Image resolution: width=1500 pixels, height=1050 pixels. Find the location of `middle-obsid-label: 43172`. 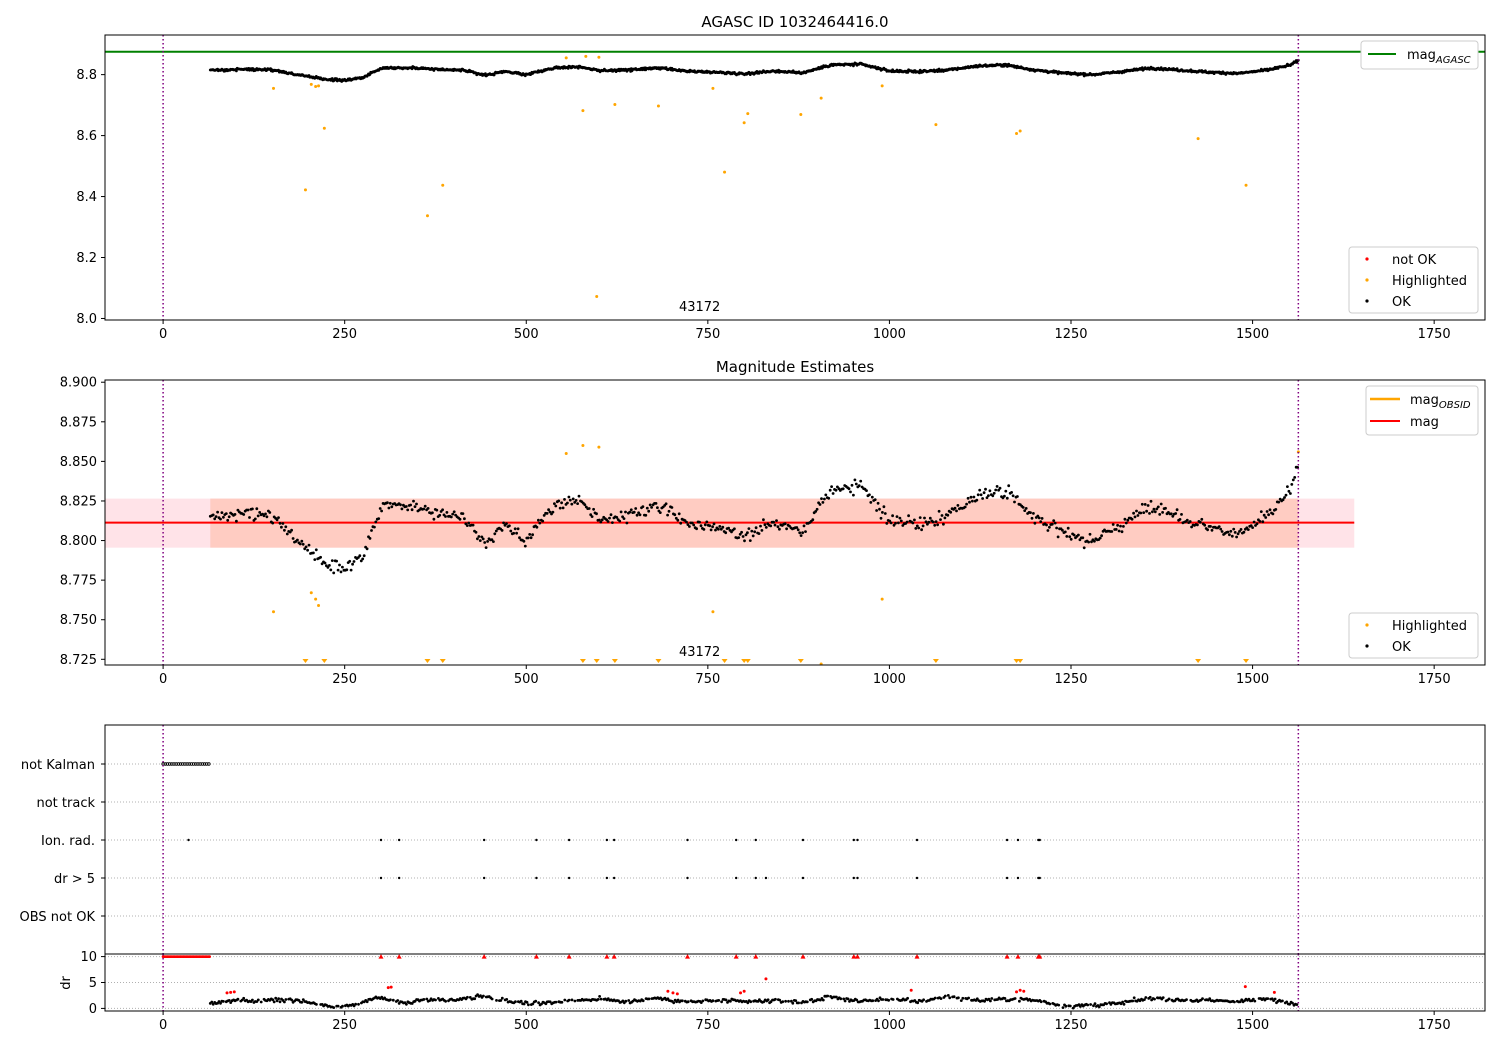

middle-obsid-label: 43172 is located at coordinates (699, 652).